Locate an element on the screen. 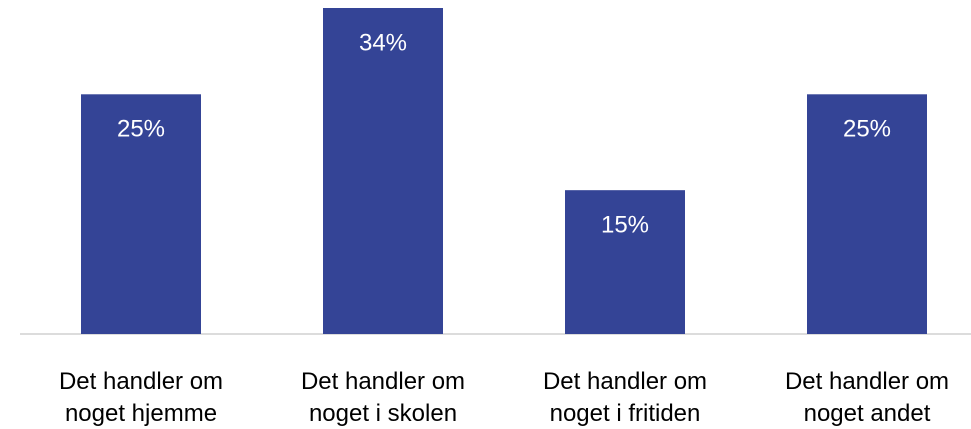 This screenshot has width=971, height=429. x-tick-label: Det handler om noget andet is located at coordinates (867, 397).